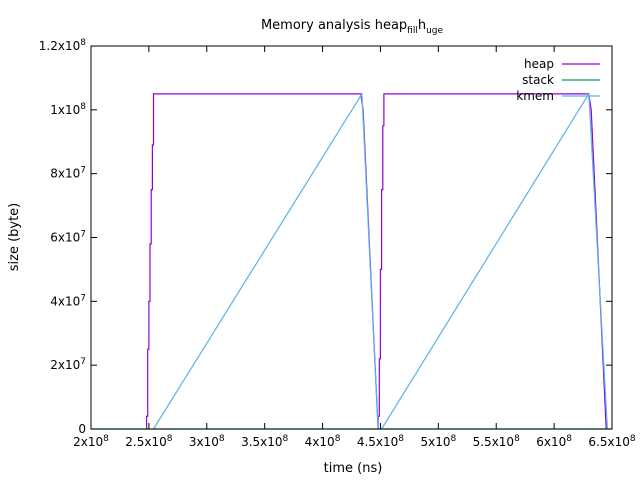 This screenshot has width=640, height=480. I want to click on chart-title: Memory analysis heapfillhuge, so click(352, 27).